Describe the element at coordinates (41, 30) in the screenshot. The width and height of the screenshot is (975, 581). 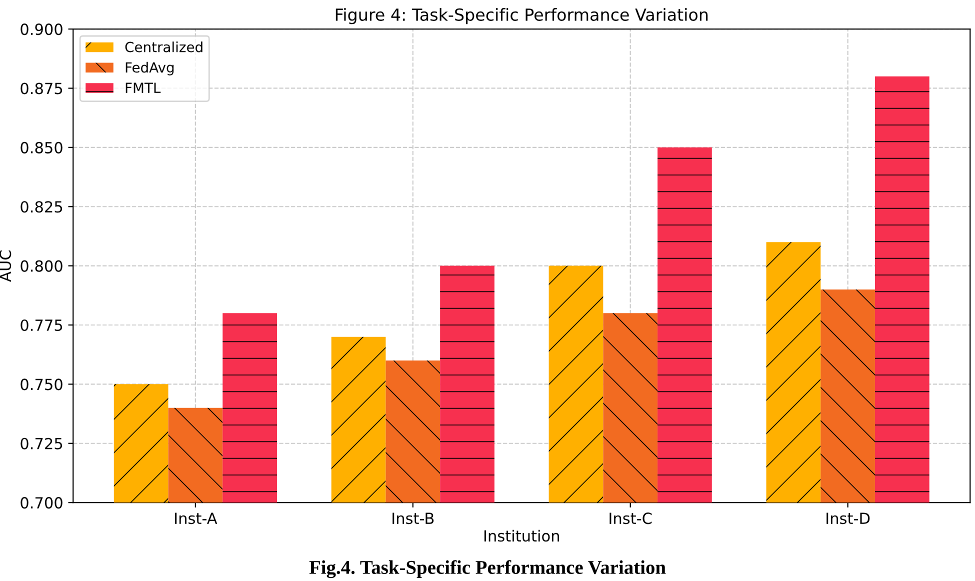
I see `y-tick-label: 0.900` at that location.